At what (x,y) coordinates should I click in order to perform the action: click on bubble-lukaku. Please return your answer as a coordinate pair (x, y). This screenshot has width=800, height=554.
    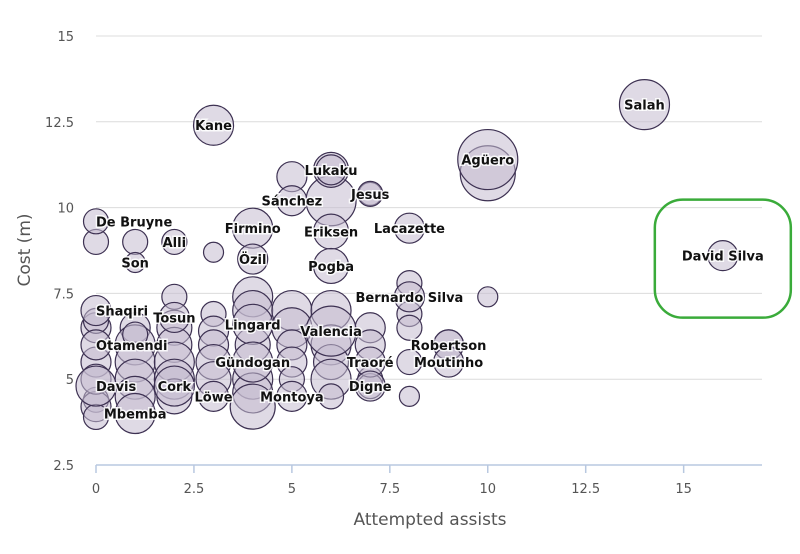
    Looking at the image, I should click on (331, 170).